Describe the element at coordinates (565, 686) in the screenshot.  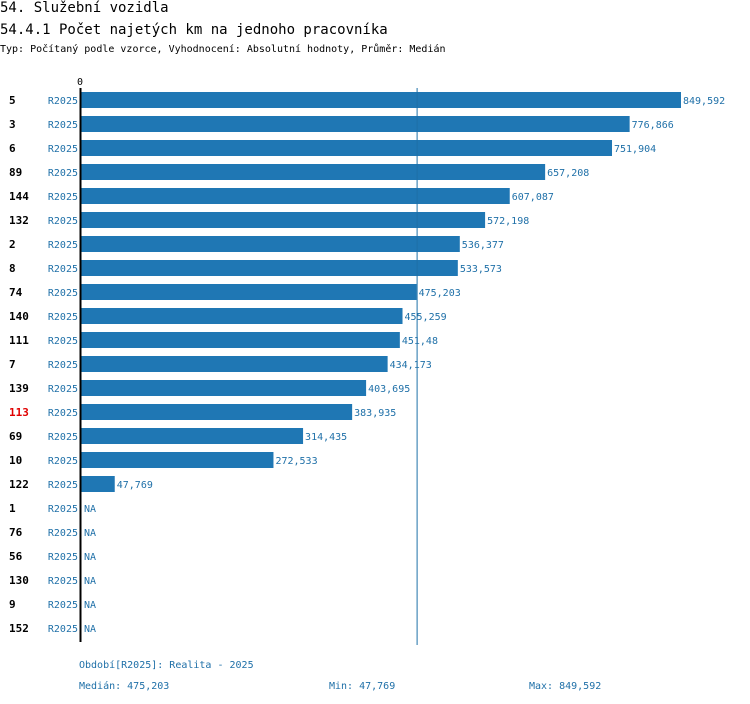
I see `footer-max: Max: 849,592` at that location.